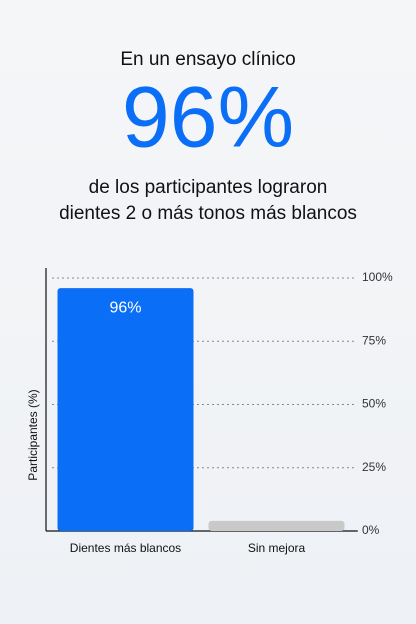 The height and width of the screenshot is (624, 416). What do you see at coordinates (377, 277) in the screenshot?
I see `y-tick-label: 100%` at bounding box center [377, 277].